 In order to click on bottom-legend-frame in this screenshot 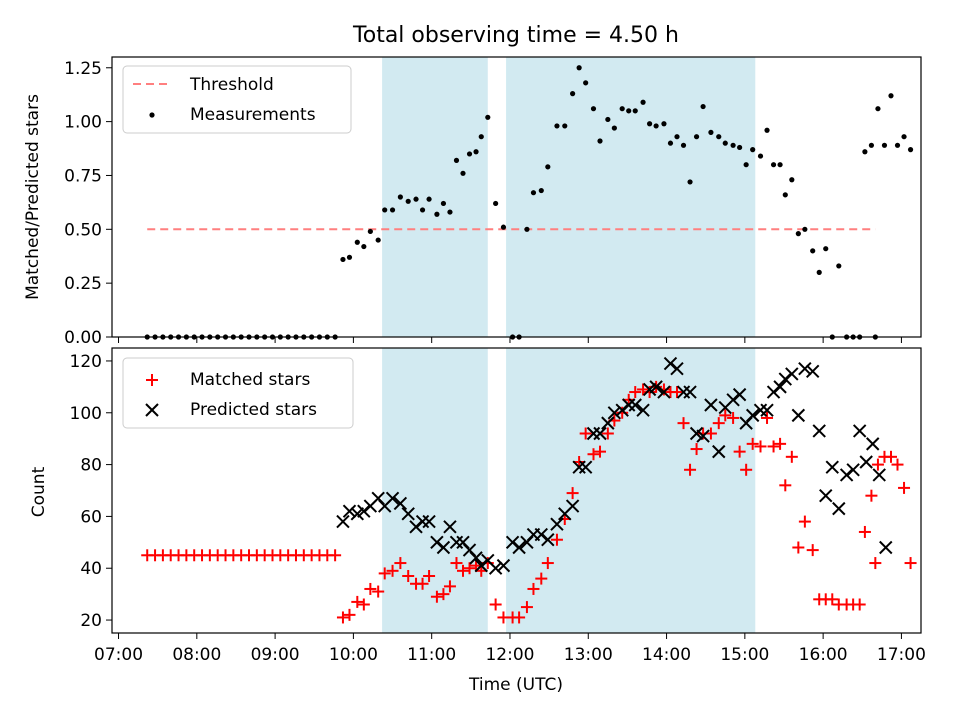, I will do `click(238, 393)`.